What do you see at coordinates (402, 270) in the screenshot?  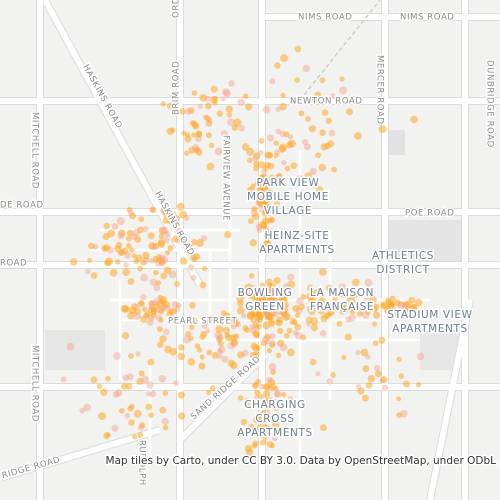 I see `place-label: DISTRICT` at bounding box center [402, 270].